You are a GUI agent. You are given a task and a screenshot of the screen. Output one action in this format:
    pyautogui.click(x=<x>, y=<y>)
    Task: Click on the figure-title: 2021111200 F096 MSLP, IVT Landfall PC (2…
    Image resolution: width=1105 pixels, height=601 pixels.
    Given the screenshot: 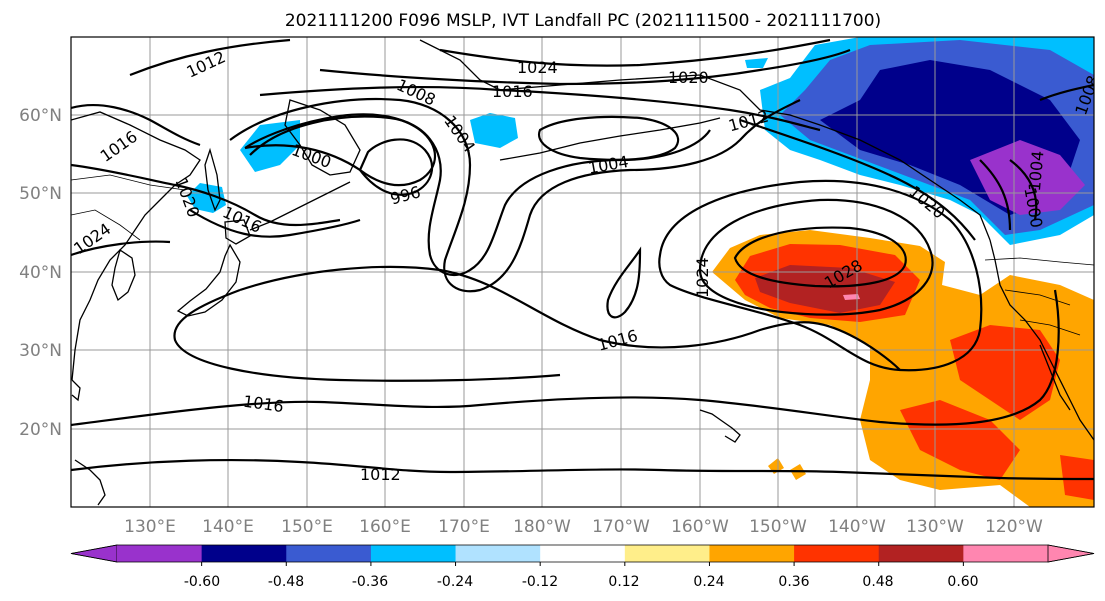 What is the action you would take?
    pyautogui.click(x=583, y=21)
    